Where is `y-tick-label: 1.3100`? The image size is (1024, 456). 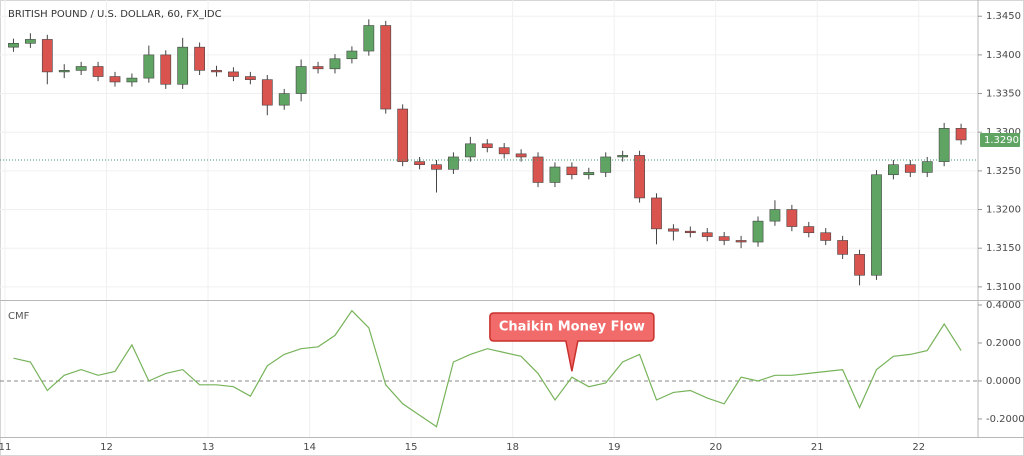
y-tick-label: 1.3100 is located at coordinates (1003, 287).